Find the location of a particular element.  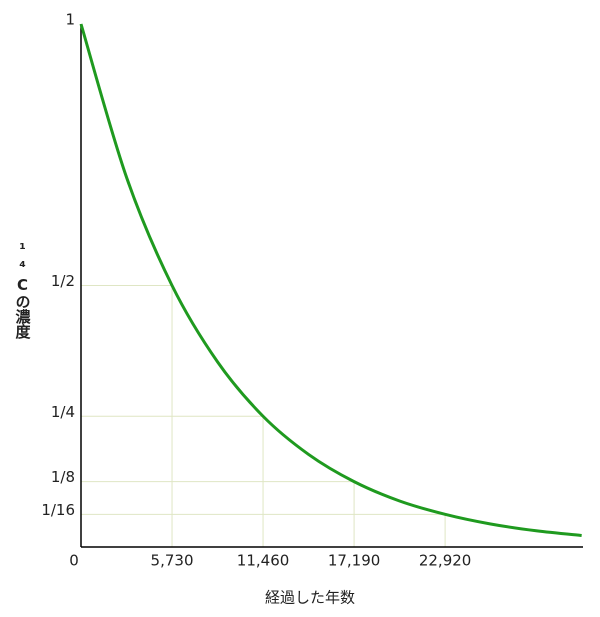

y-tick-label: 1/2 is located at coordinates (63, 281).